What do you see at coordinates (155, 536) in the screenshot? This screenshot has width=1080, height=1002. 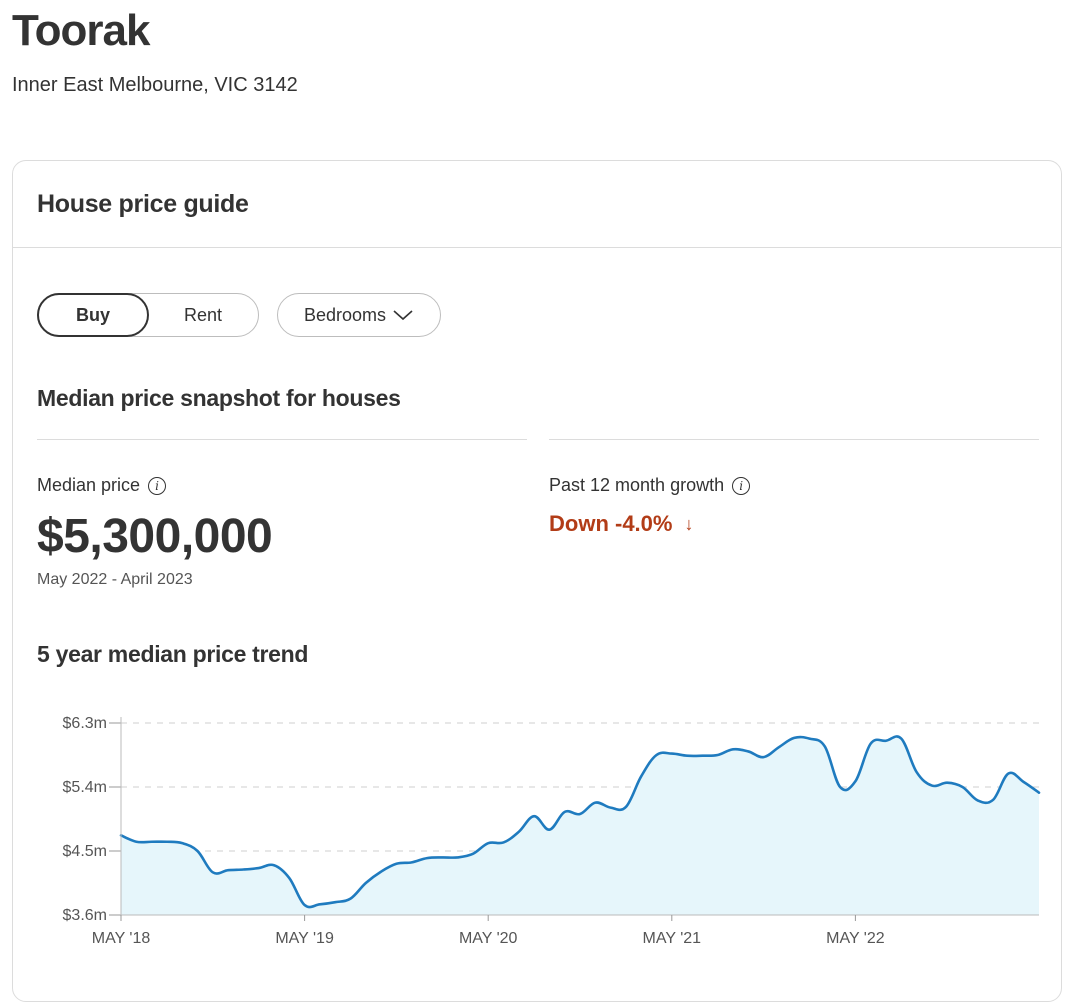 I see `median-price-value: $5,300,000` at bounding box center [155, 536].